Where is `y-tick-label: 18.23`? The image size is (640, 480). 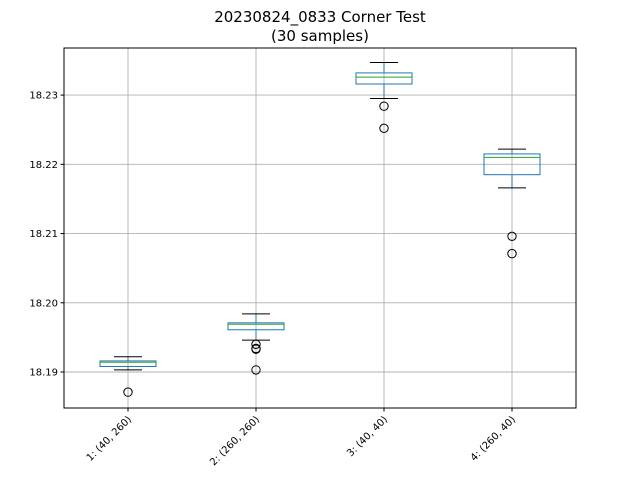
y-tick-label: 18.23 is located at coordinates (43, 96).